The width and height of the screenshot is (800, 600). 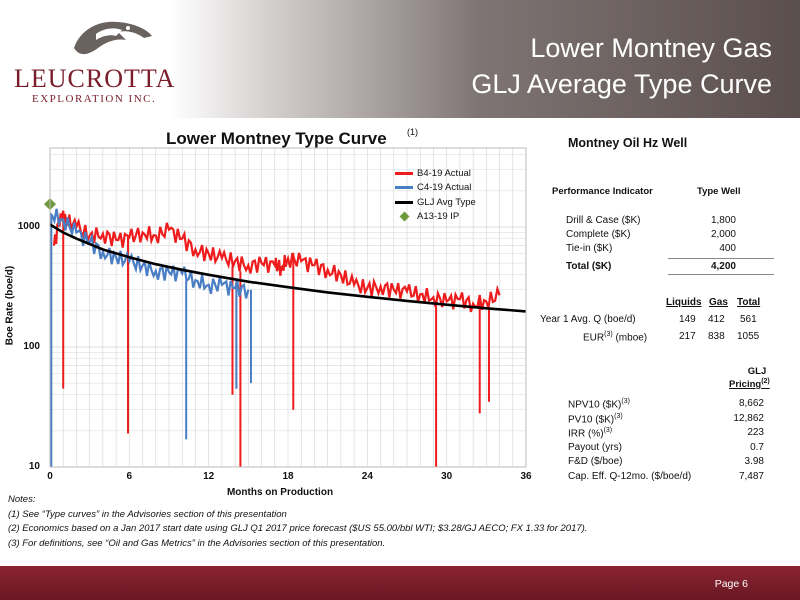 What do you see at coordinates (602, 191) in the screenshot?
I see `perf-indicator-header: Performance Indicator` at bounding box center [602, 191].